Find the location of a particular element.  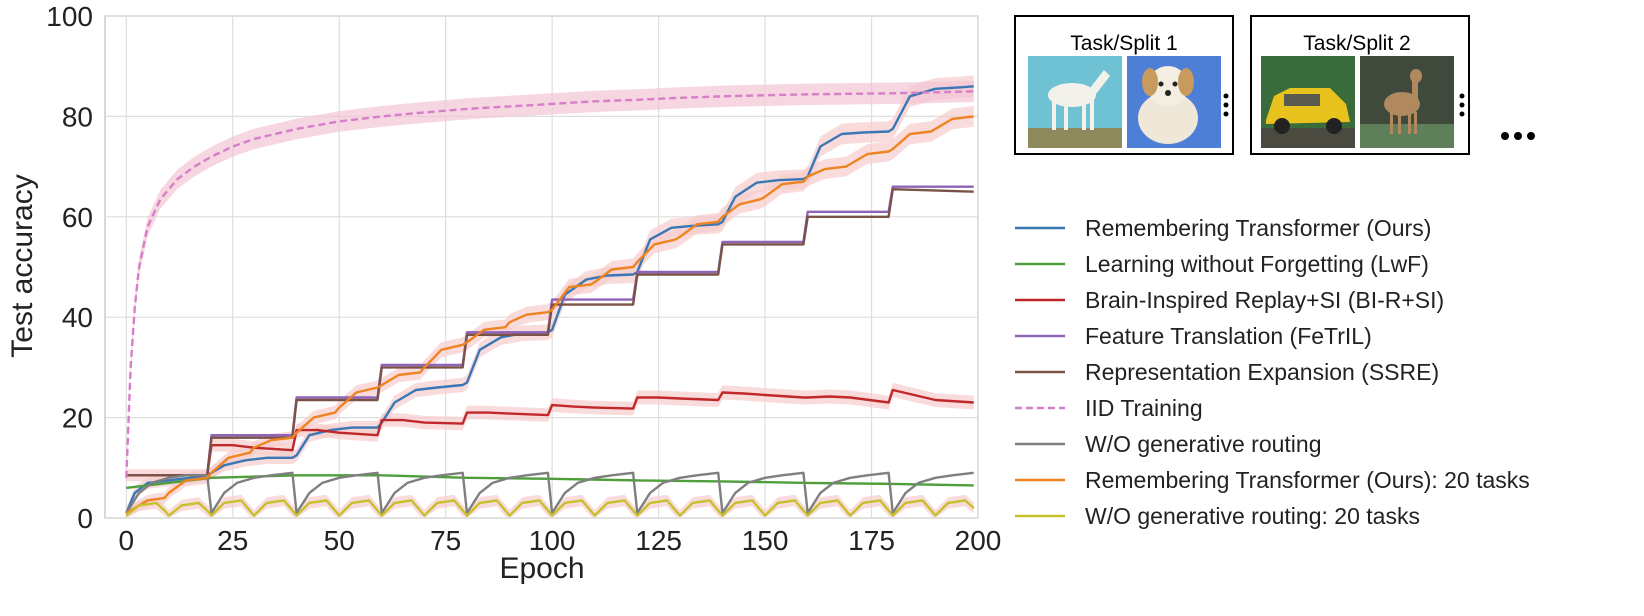

task-panel-1: Task/Split 1 is located at coordinates (1124, 85).